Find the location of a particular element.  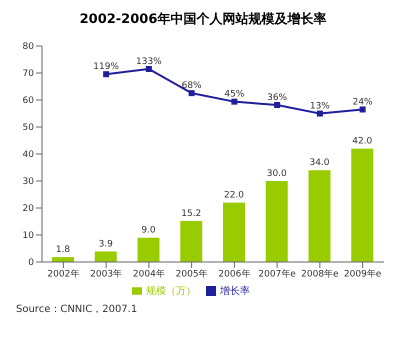

data-label: 15.2 is located at coordinates (191, 213).